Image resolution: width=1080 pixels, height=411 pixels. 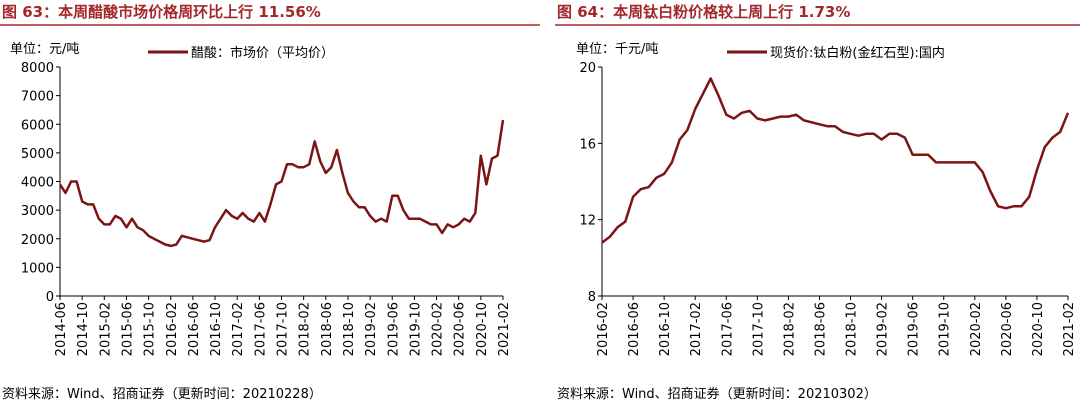 What do you see at coordinates (587, 144) in the screenshot?
I see `y-tick-label: 16` at bounding box center [587, 144].